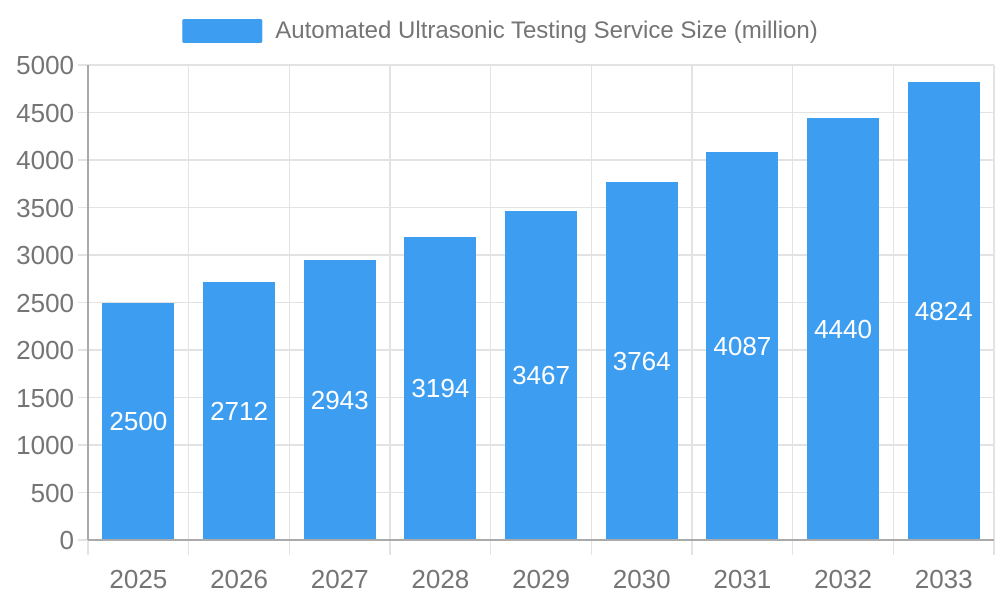 This screenshot has width=1000, height=600. What do you see at coordinates (222, 31) in the screenshot?
I see `legend-swatch` at bounding box center [222, 31].